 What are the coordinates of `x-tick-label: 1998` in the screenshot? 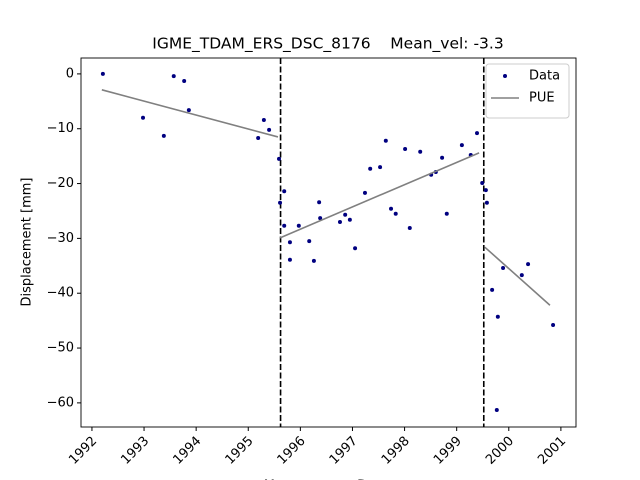 It's located at (396, 451).